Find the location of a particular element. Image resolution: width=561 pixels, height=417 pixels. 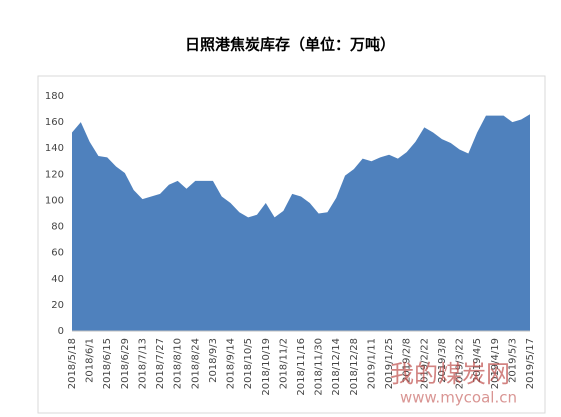

x-tick-label: 2019/2/8 is located at coordinates (407, 360).